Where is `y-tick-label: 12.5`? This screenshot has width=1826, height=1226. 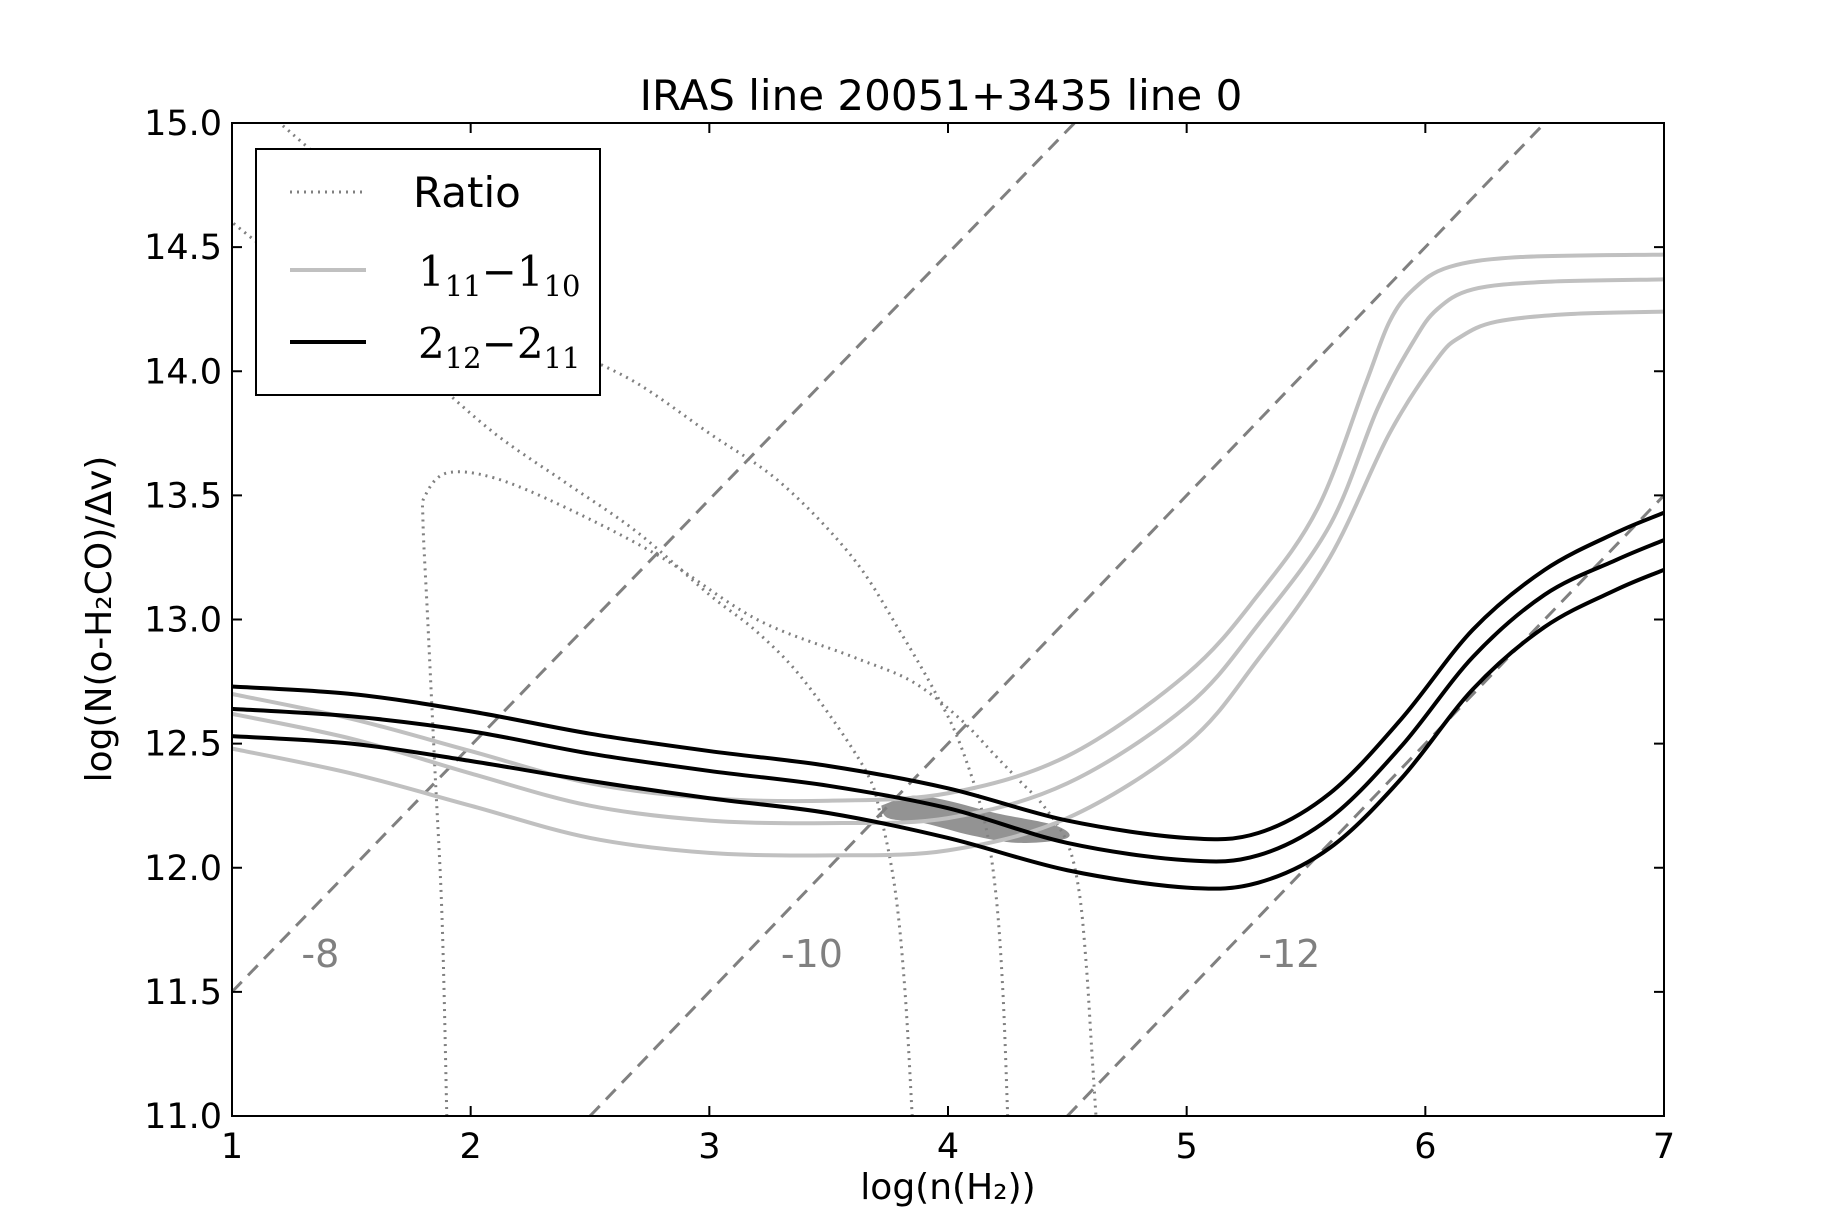 y-tick-label: 12.5 is located at coordinates (183, 745).